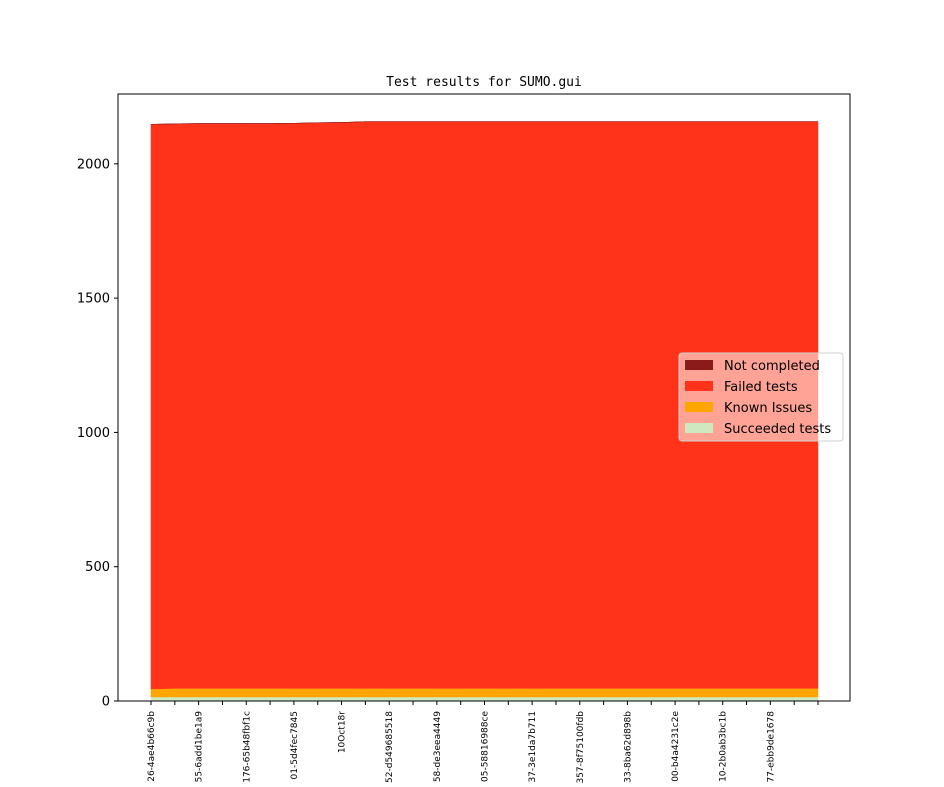 This screenshot has width=944, height=787. Describe the element at coordinates (768, 408) in the screenshot. I see `legend-label: Known Issues` at that location.